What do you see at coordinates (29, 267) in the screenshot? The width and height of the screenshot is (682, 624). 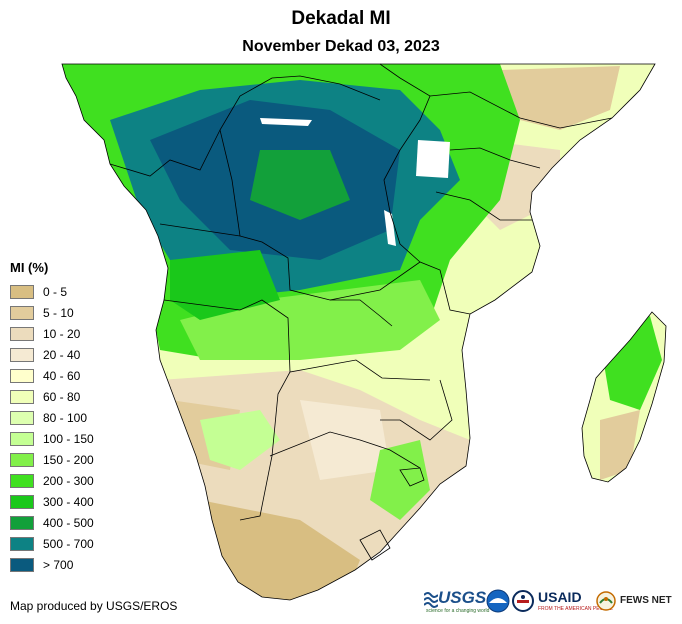 I see `legend-title: MI (%)` at bounding box center [29, 267].